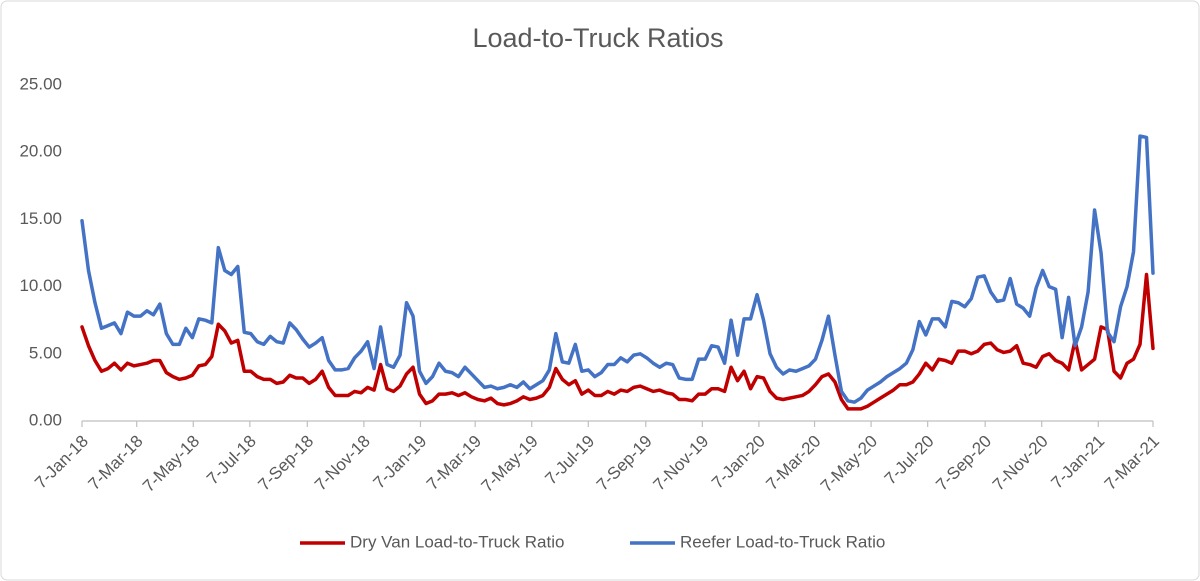 This screenshot has width=1200, height=581. What do you see at coordinates (45, 352) in the screenshot?
I see `y-tick-label: 5.00` at bounding box center [45, 352].